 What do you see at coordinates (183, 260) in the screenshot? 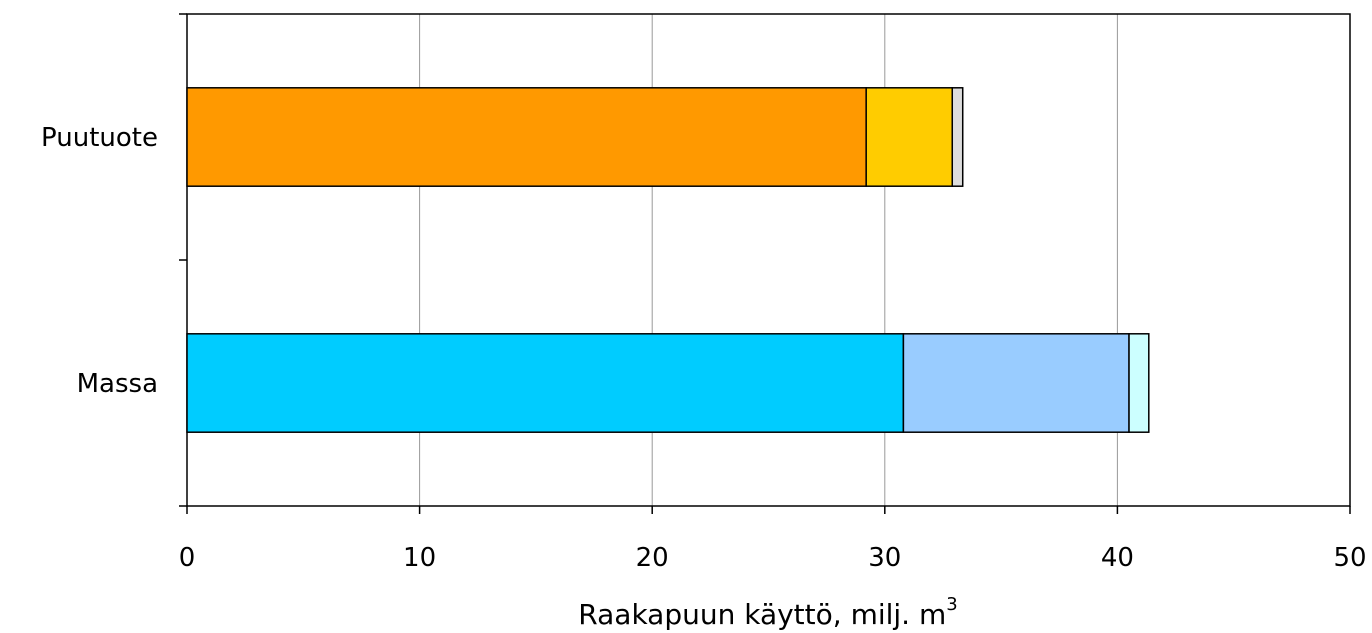
I see `y-axis-ticks` at bounding box center [183, 260].